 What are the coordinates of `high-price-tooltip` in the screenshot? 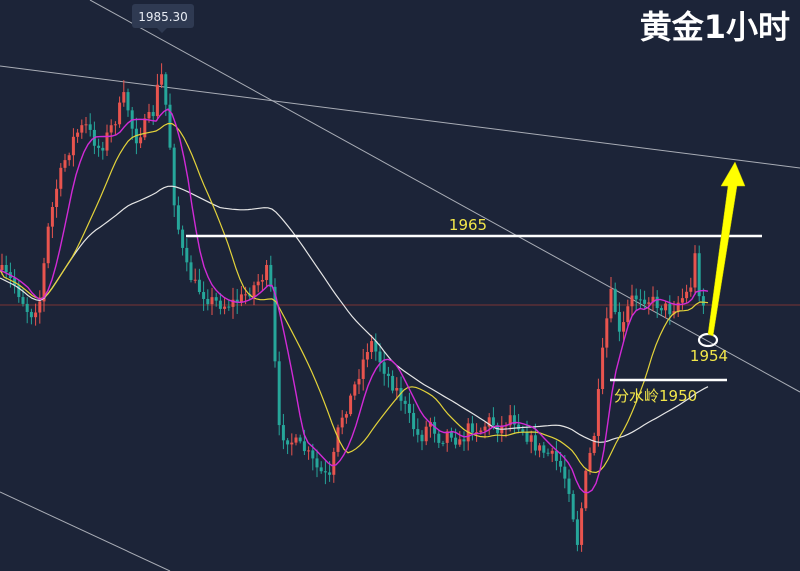 It's located at (163, 16).